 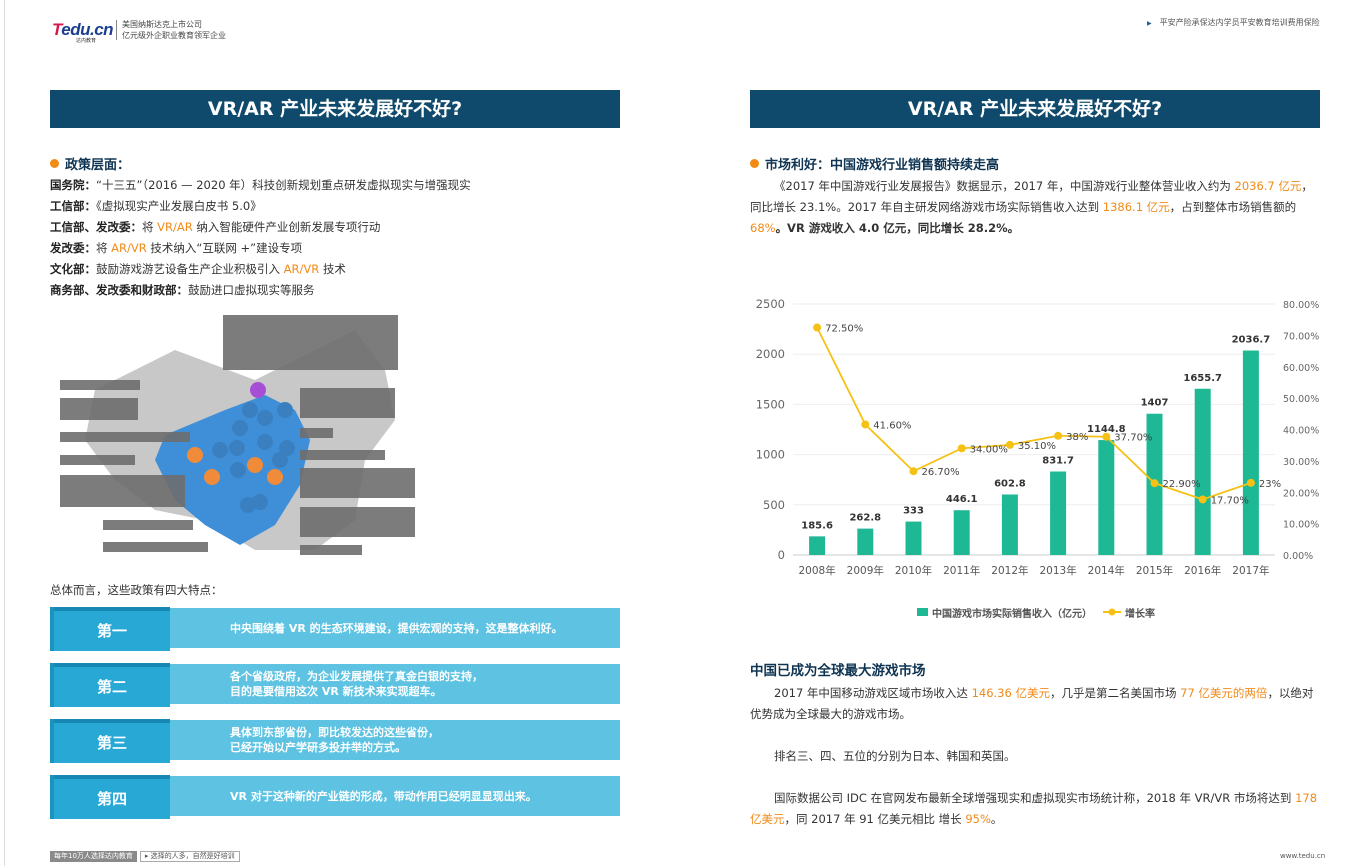 I want to click on bar-value-label: 446.1, so click(x=962, y=499).